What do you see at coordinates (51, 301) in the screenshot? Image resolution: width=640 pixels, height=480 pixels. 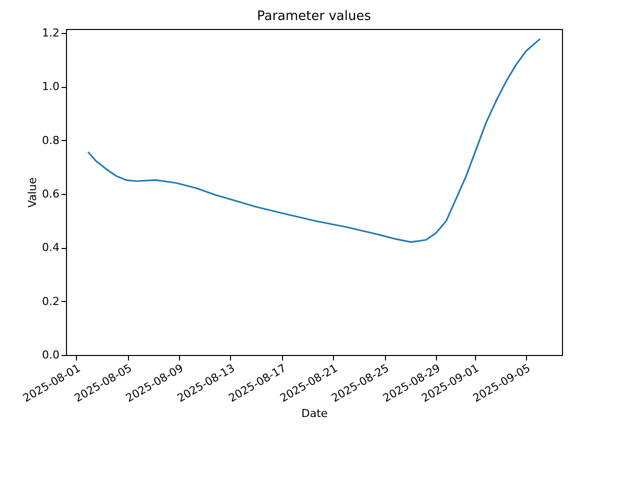 I see `y-tick-label: 0.2` at bounding box center [51, 301].